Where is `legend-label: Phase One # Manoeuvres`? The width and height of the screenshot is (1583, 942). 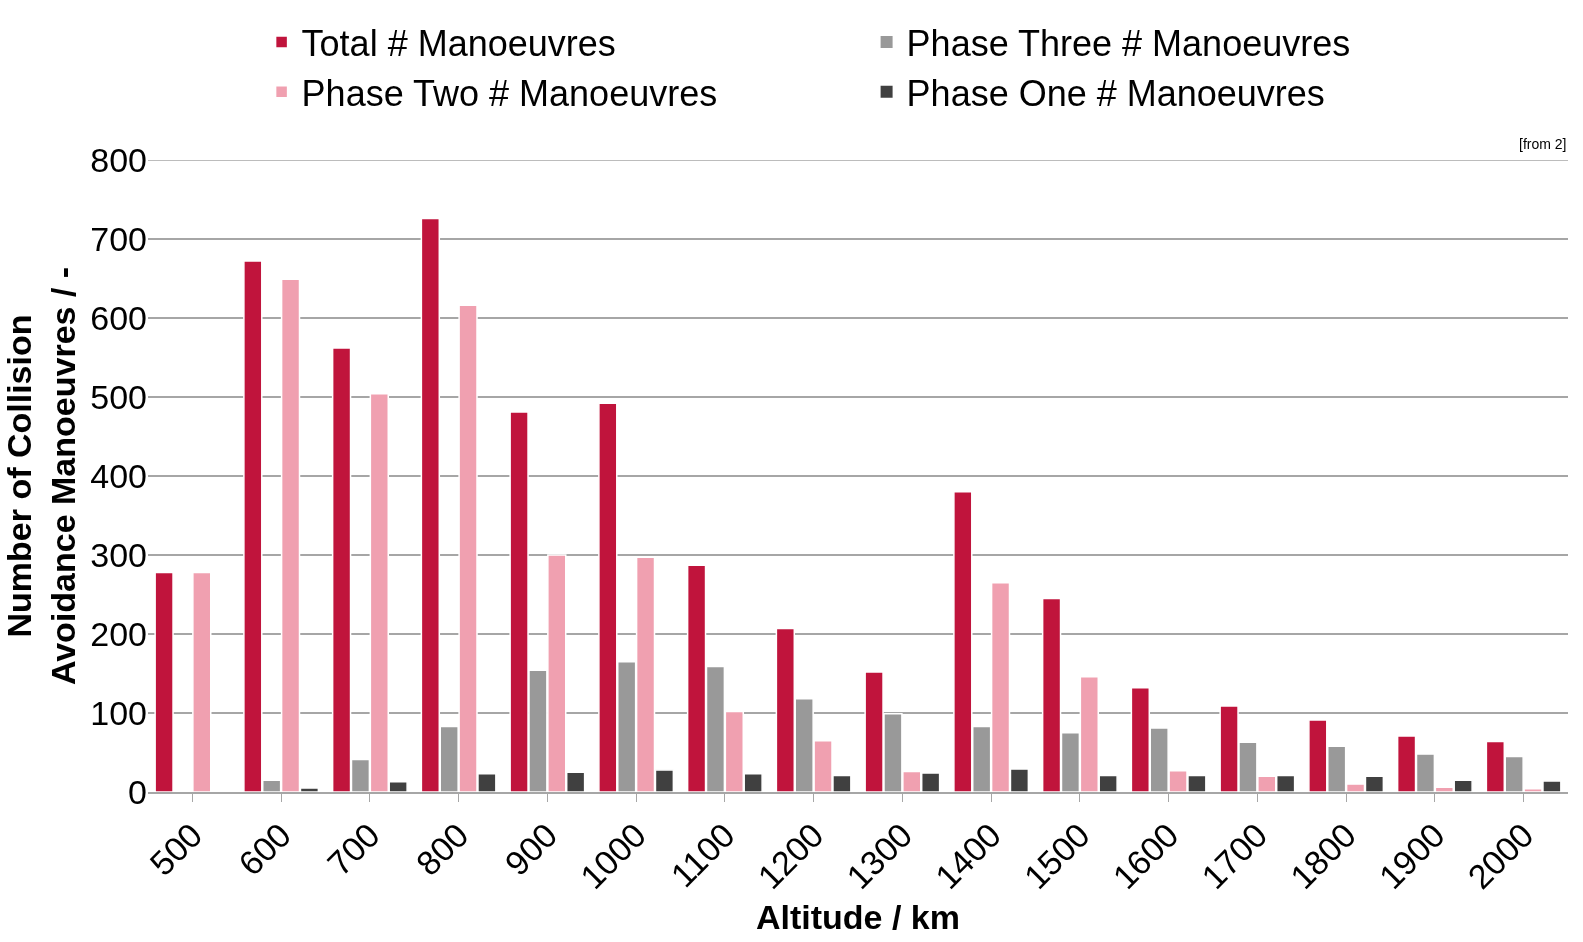
legend-label: Phase One # Manoeuvres is located at coordinates (1115, 93).